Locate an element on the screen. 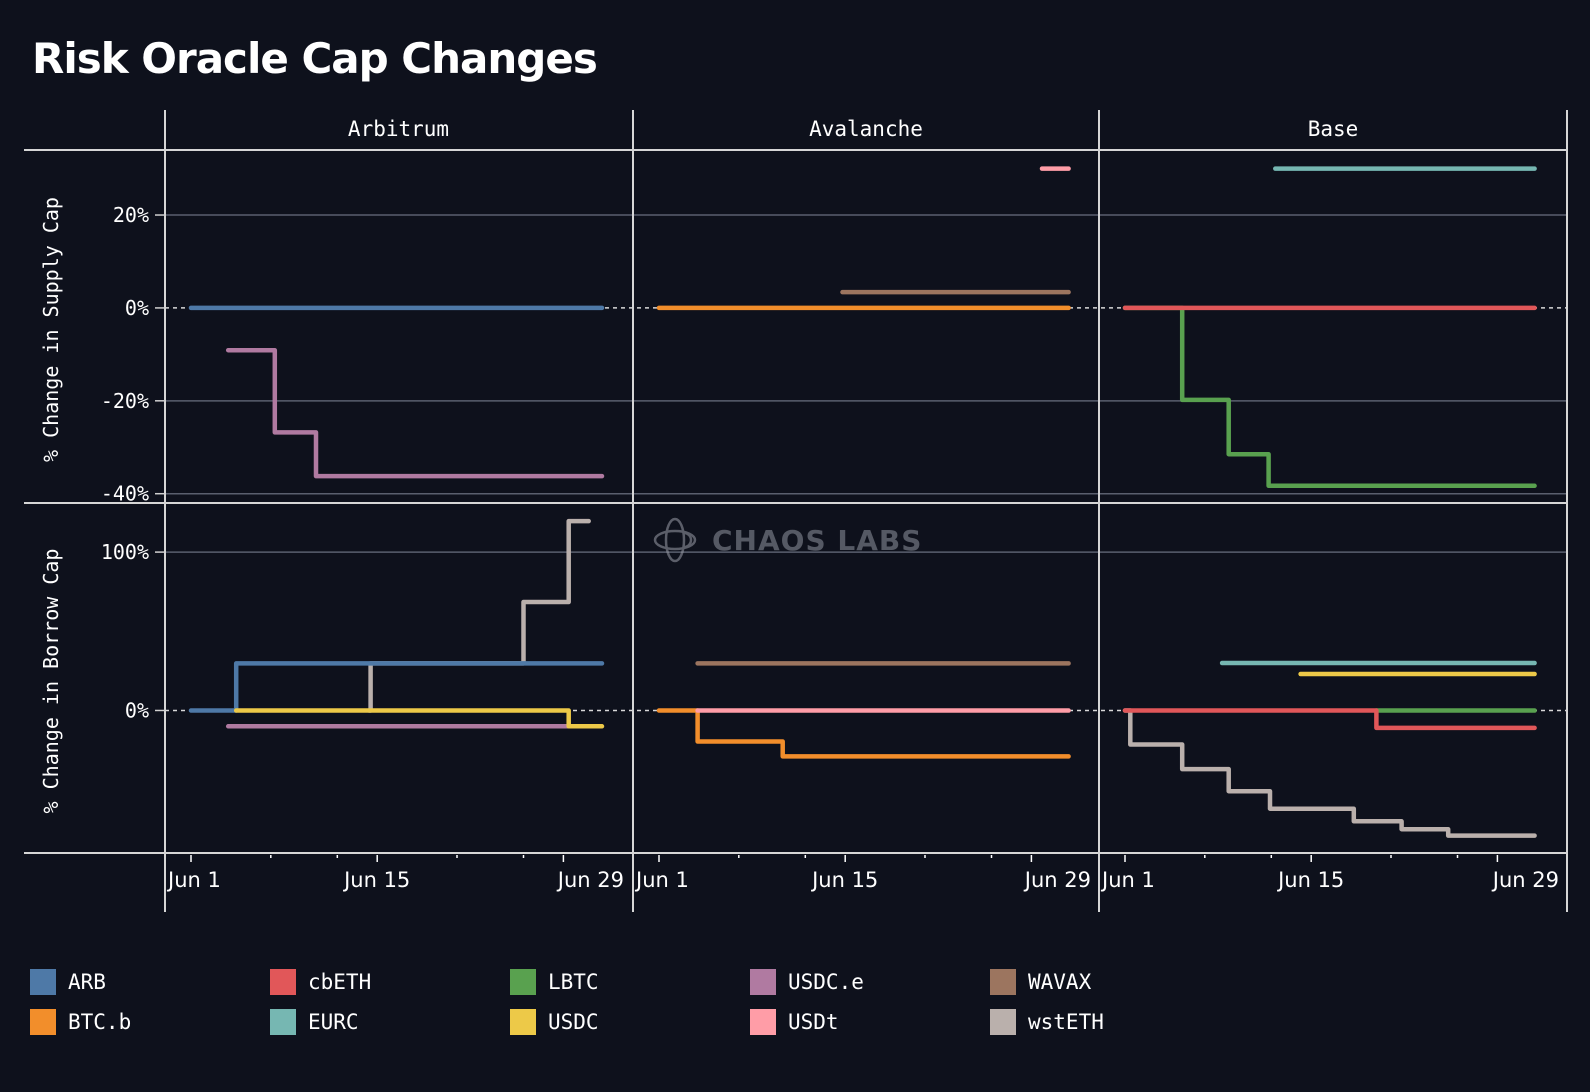  series-arbitrum-borrow-wsteth is located at coordinates (478, 615).